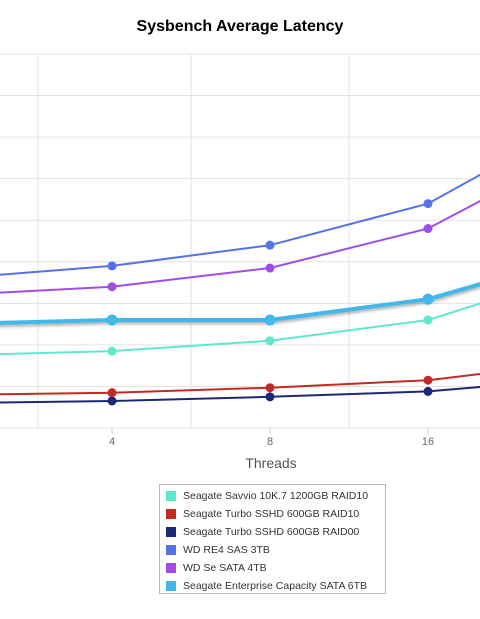 The image size is (480, 619). I want to click on x-tick-labels: 4 8 16, so click(271, 442).